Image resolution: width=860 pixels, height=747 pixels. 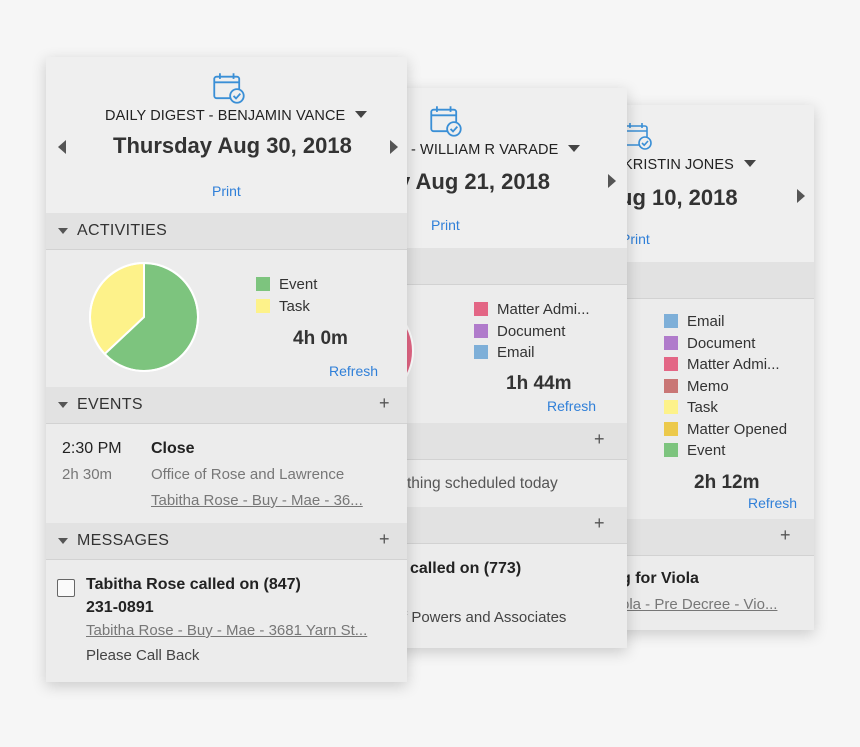 I want to click on activities-legend: Matter Admi... Document Email, so click(x=532, y=331).